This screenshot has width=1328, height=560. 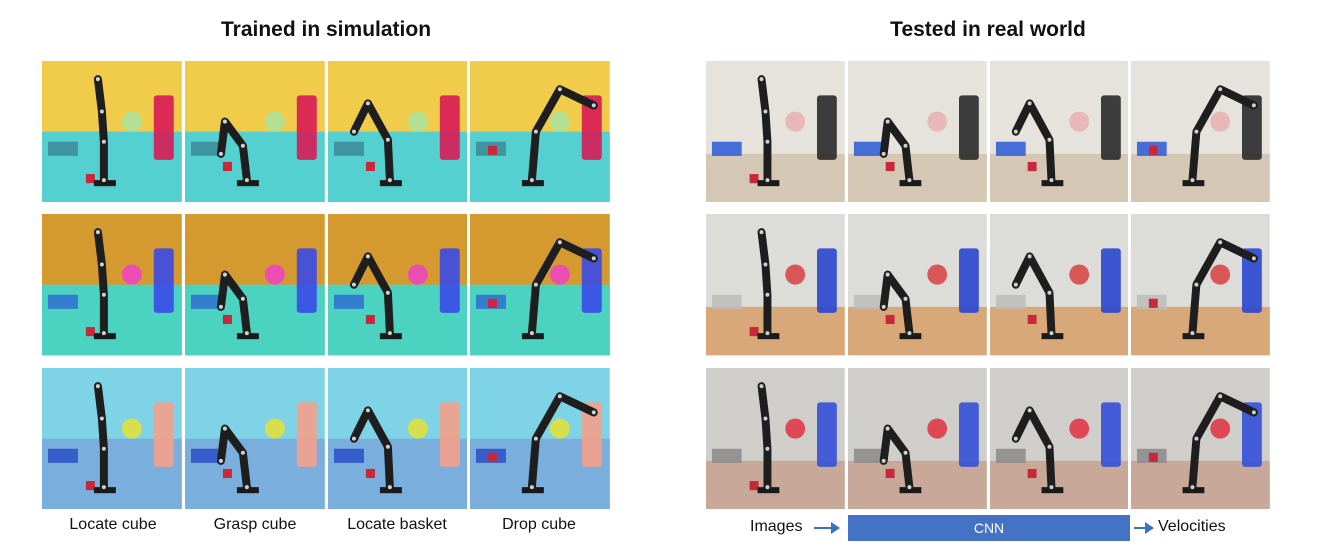 I want to click on real-frame-row1-step4, so click(x=1200, y=132).